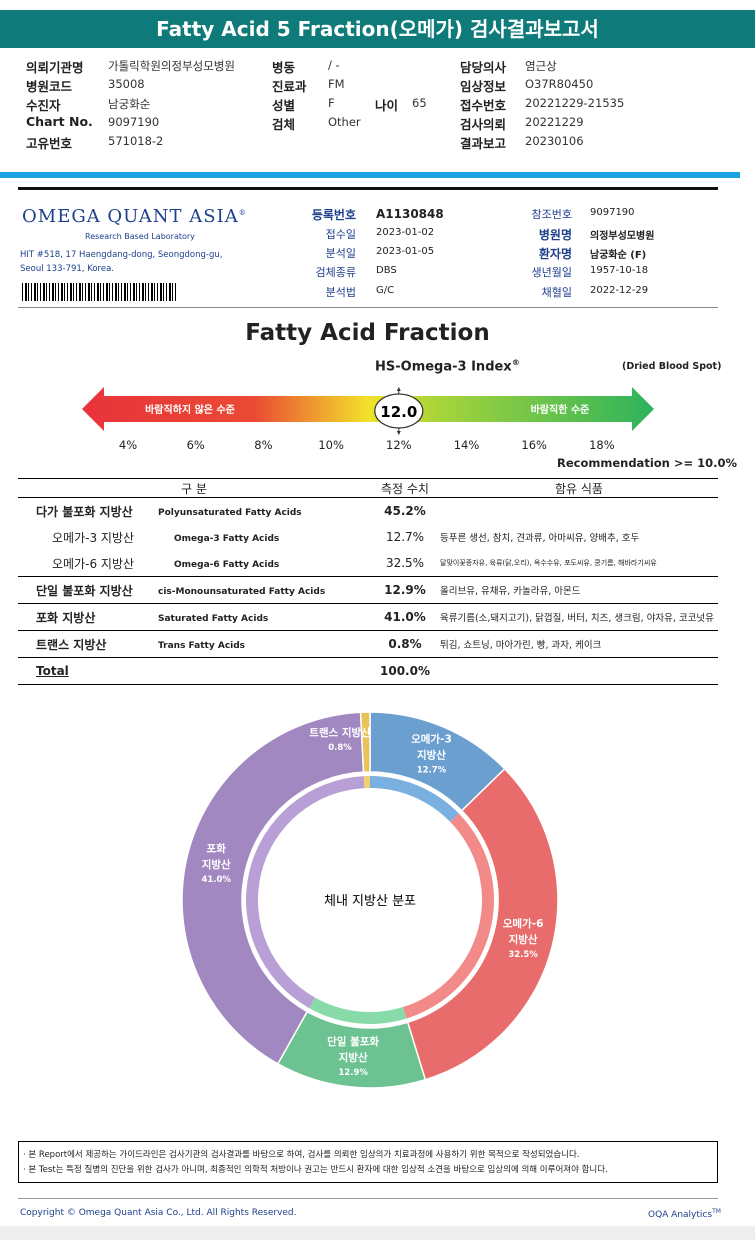 The image size is (755, 1240). Describe the element at coordinates (405, 232) in the screenshot. I see `reg-value: 2023-01-02` at that location.